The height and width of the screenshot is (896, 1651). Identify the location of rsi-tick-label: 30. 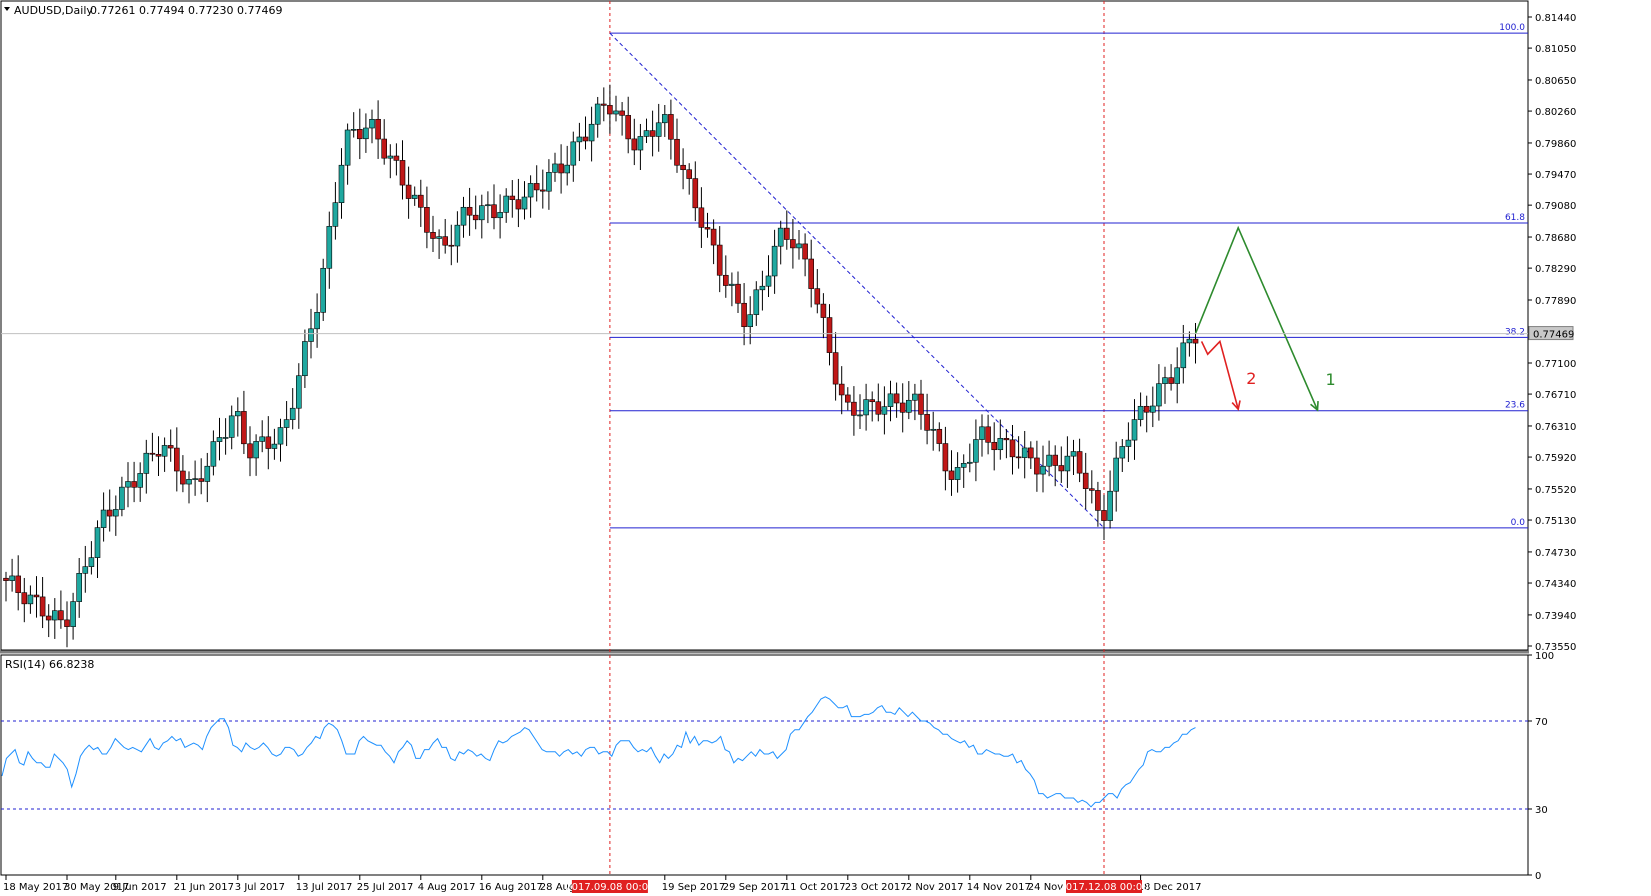
(1541, 810).